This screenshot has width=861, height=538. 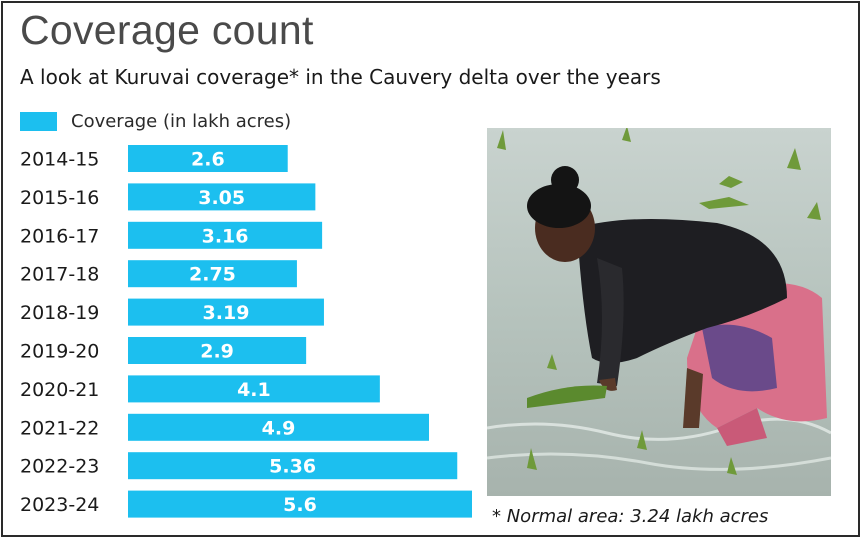 What do you see at coordinates (59, 313) in the screenshot?
I see `category-label: 2018-19` at bounding box center [59, 313].